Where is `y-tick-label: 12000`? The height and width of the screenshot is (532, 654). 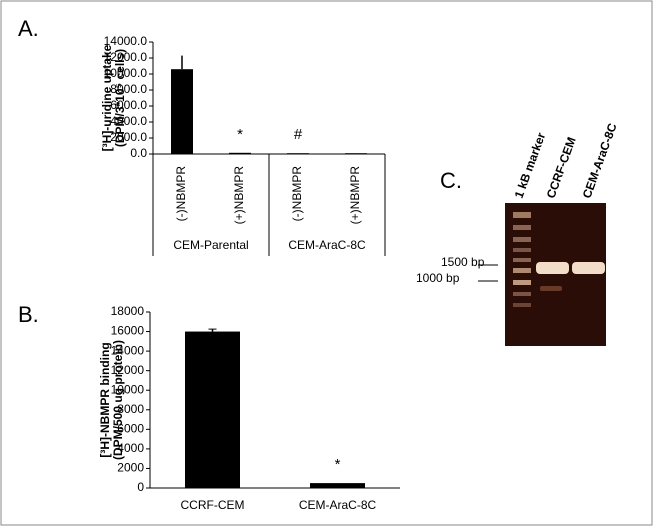
y-tick-label: 12000 is located at coordinates (128, 370).